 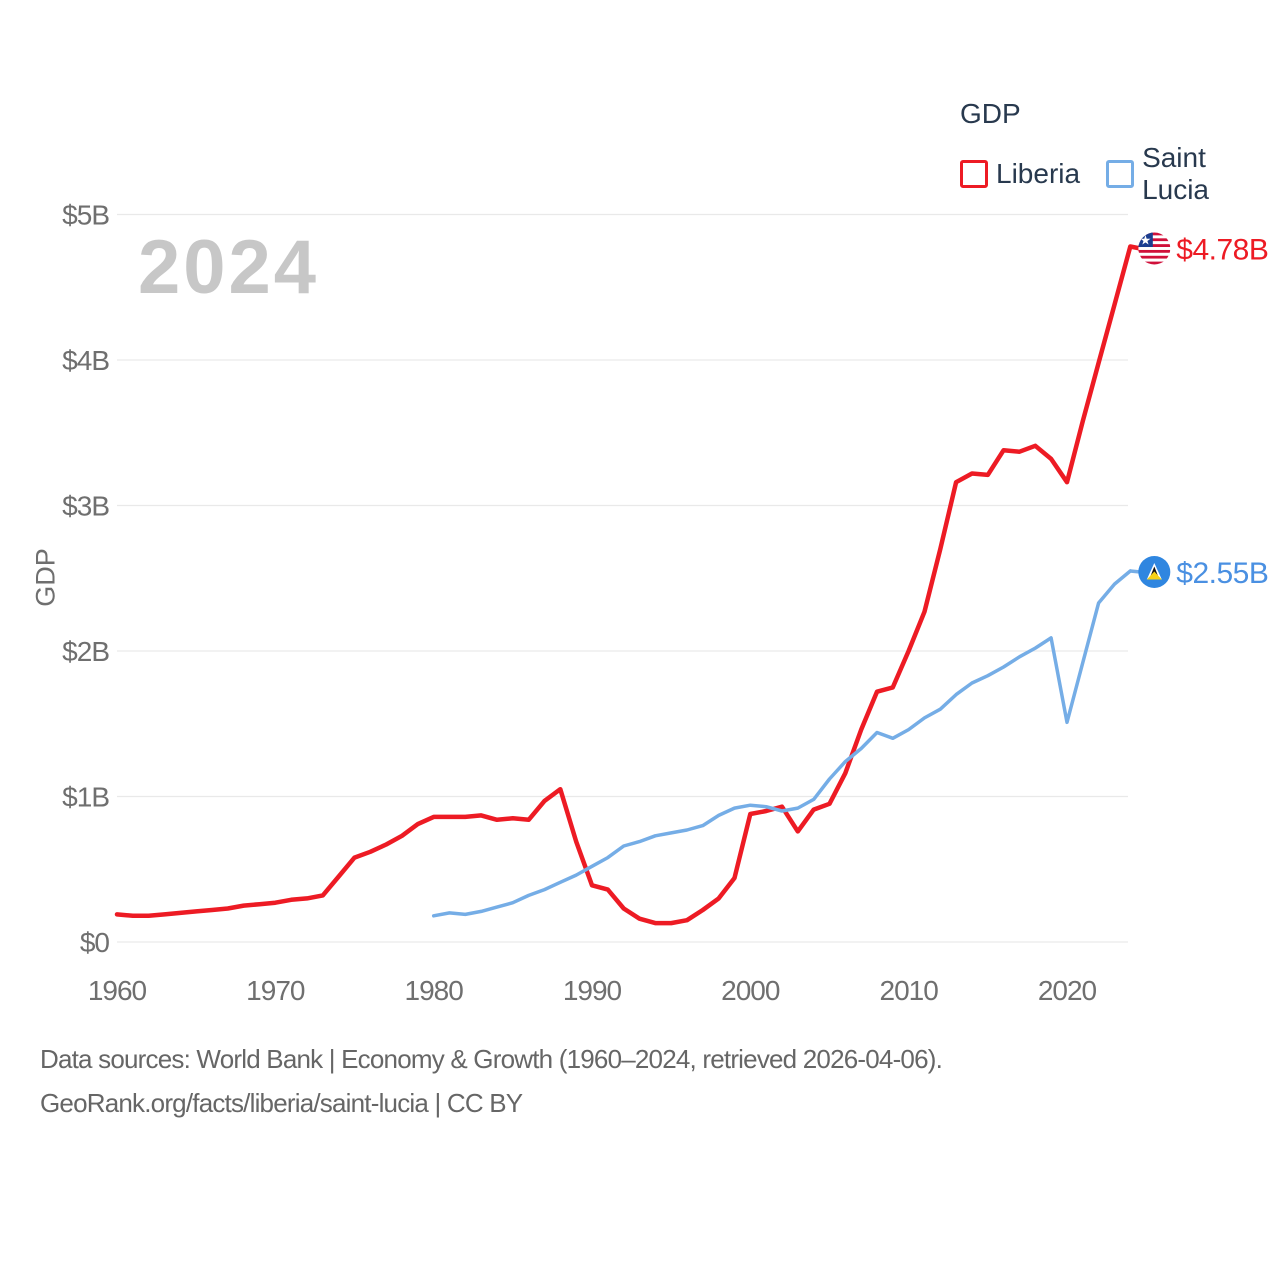 I want to click on x-tick-label: 1970, so click(x=275, y=990).